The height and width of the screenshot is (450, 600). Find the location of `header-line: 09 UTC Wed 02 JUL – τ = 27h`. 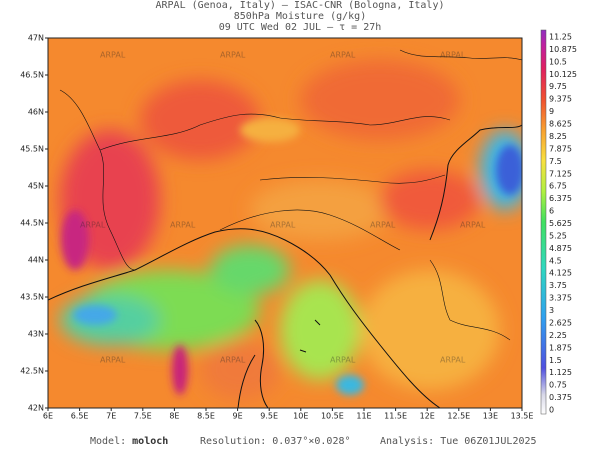

header-line: 09 UTC Wed 02 JUL – τ = 27h is located at coordinates (300, 27).